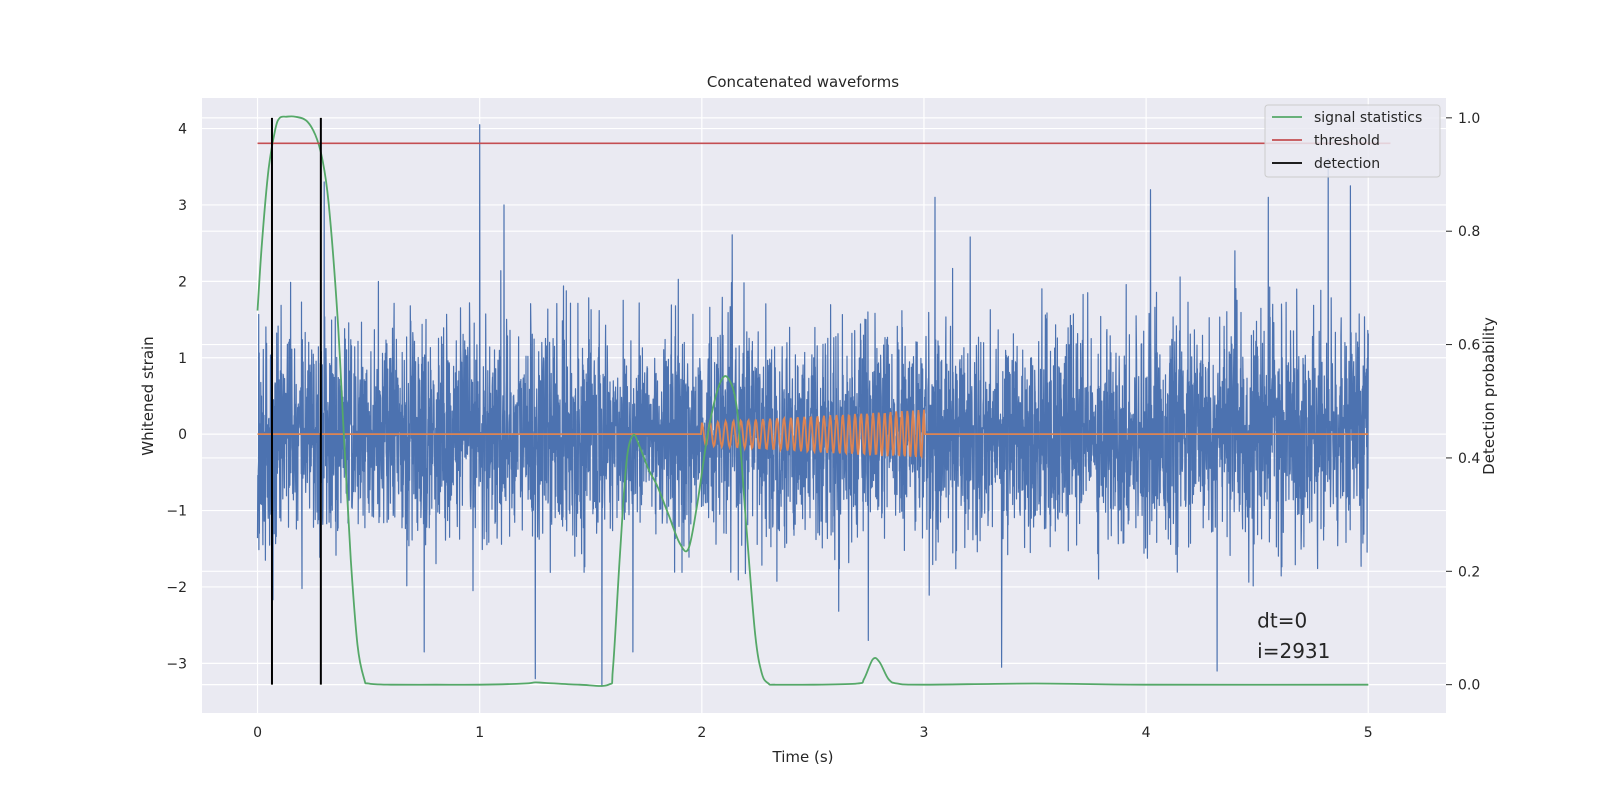 This screenshot has width=1600, height=800. Describe the element at coordinates (924, 733) in the screenshot. I see `x-tick-label: 3` at that location.